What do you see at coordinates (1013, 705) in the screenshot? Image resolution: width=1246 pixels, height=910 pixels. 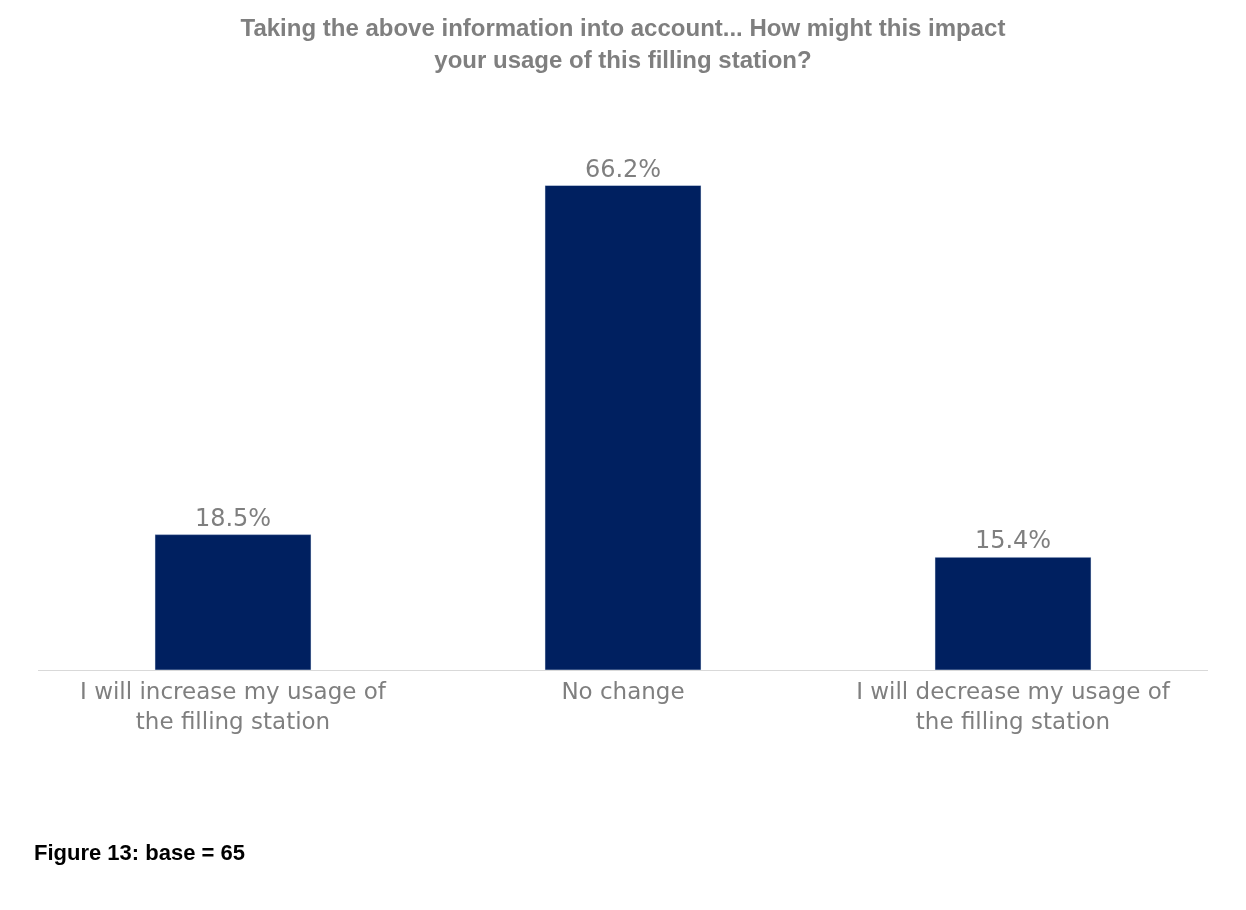 I see `x-tick-label: I will decrease my usage of the filling station` at bounding box center [1013, 705].